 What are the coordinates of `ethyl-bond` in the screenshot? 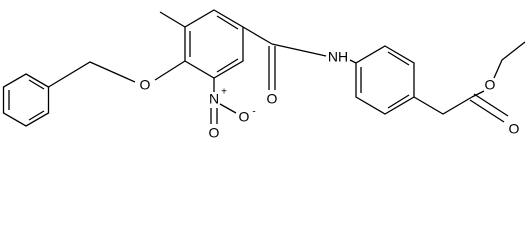 It's located at (509, 60).